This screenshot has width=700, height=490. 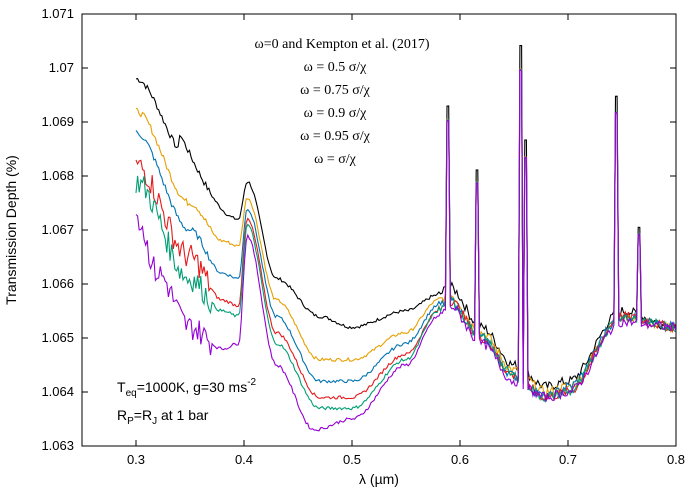 I want to click on legend-entry-1: ω = 0.5 σ/χ, so click(x=336, y=67).